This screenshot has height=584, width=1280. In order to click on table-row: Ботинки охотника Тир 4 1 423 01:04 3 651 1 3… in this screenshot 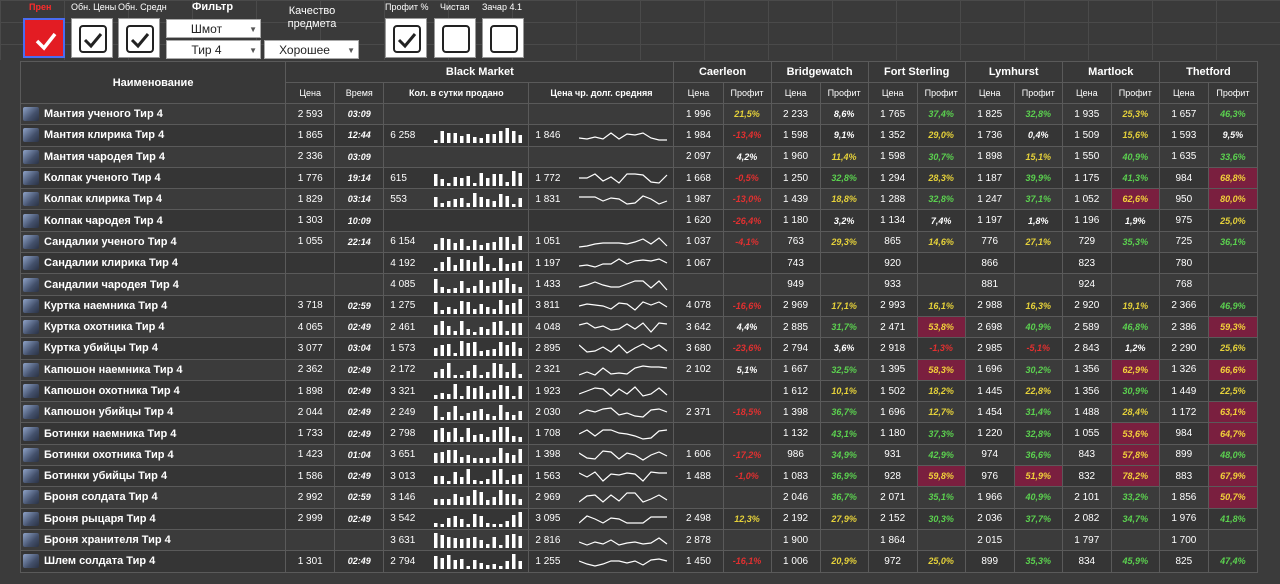, I will do `click(639, 455)`.